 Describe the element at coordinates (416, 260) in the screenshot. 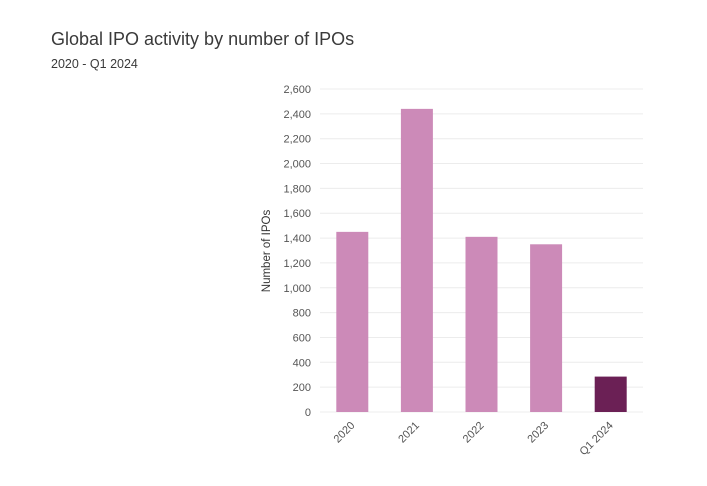

I see `bar-2021` at that location.